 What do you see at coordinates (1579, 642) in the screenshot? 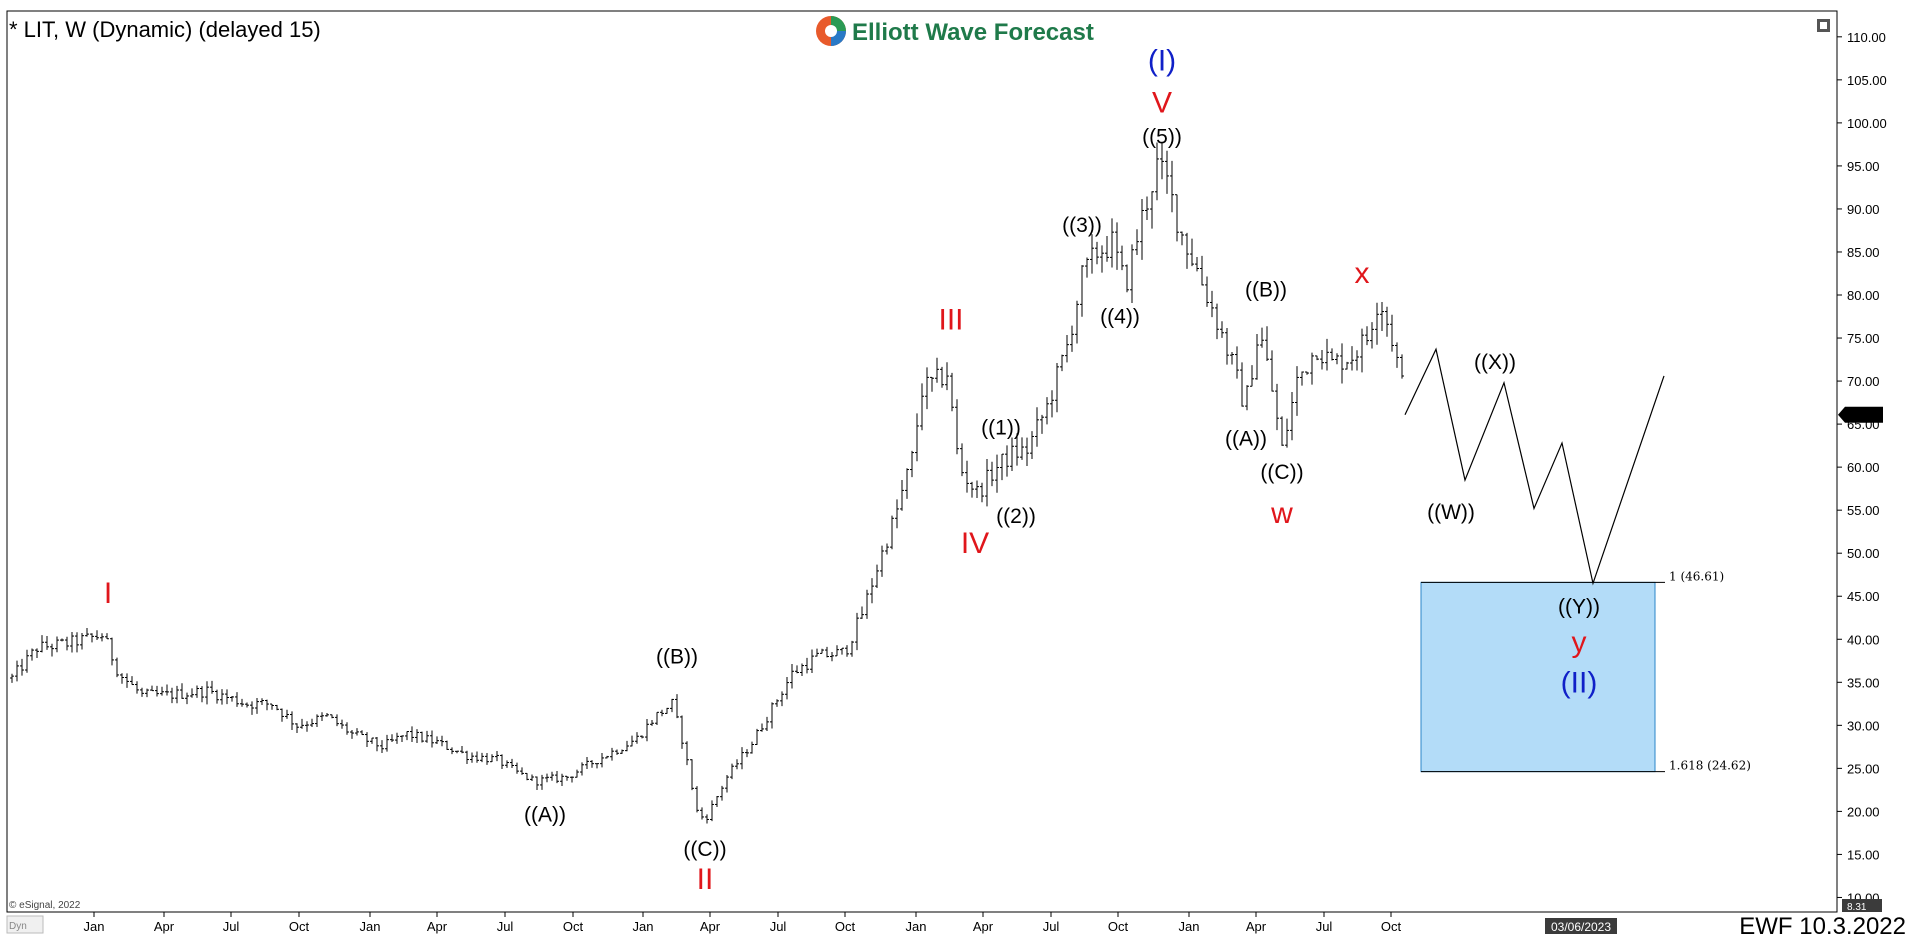
I see `wave-label: y` at bounding box center [1579, 642].